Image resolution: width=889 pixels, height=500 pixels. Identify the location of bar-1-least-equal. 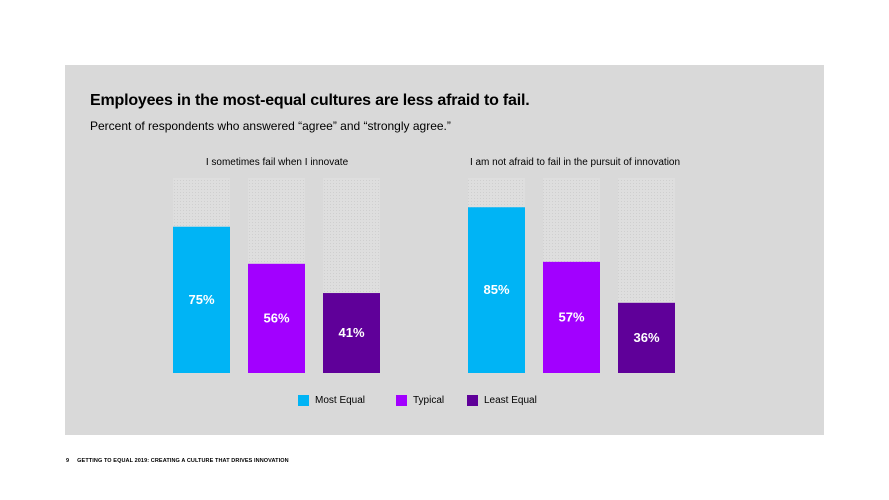
(351, 333).